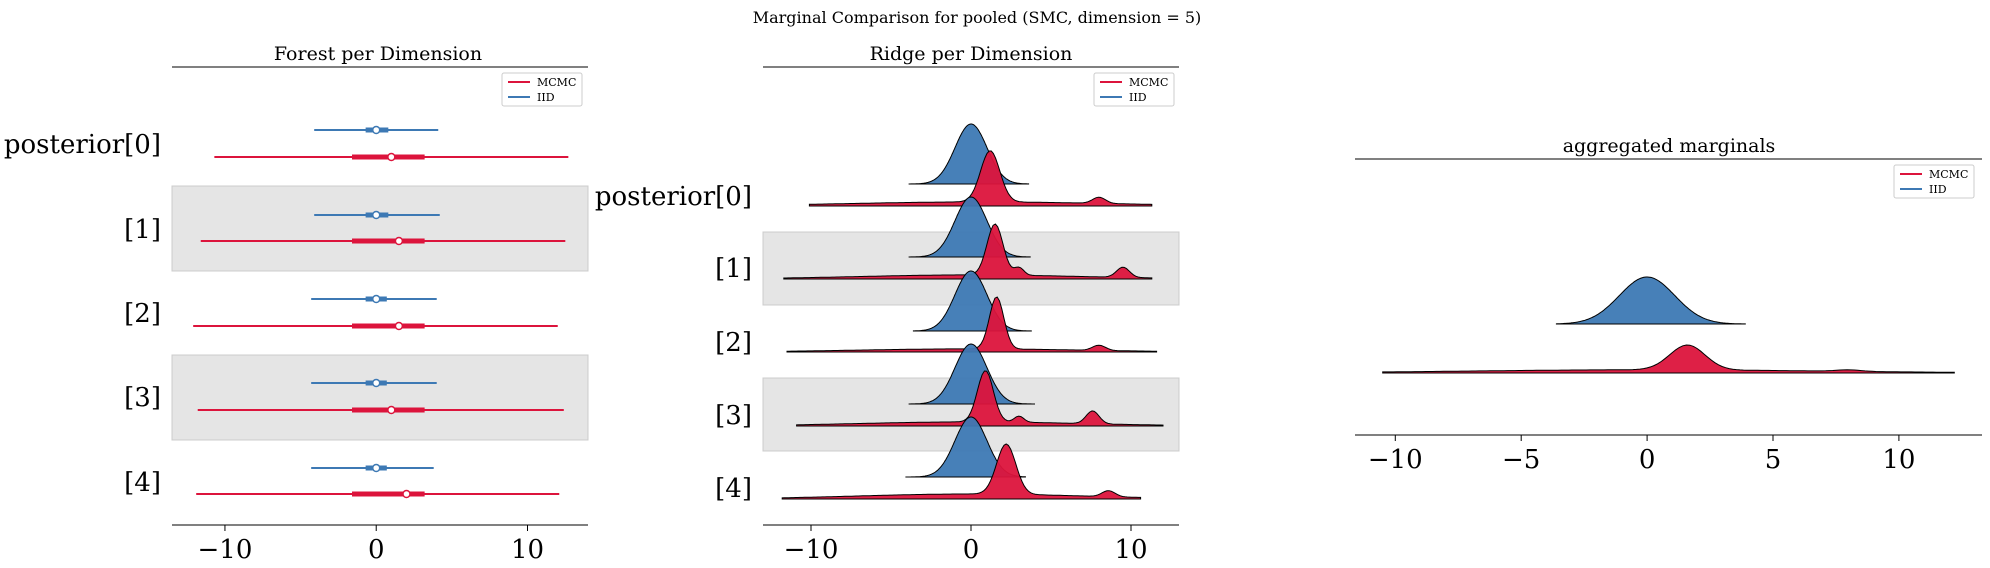 This screenshot has height=568, width=1990. Describe the element at coordinates (376, 550) in the screenshot. I see `forest-x-tick-label: 0` at that location.